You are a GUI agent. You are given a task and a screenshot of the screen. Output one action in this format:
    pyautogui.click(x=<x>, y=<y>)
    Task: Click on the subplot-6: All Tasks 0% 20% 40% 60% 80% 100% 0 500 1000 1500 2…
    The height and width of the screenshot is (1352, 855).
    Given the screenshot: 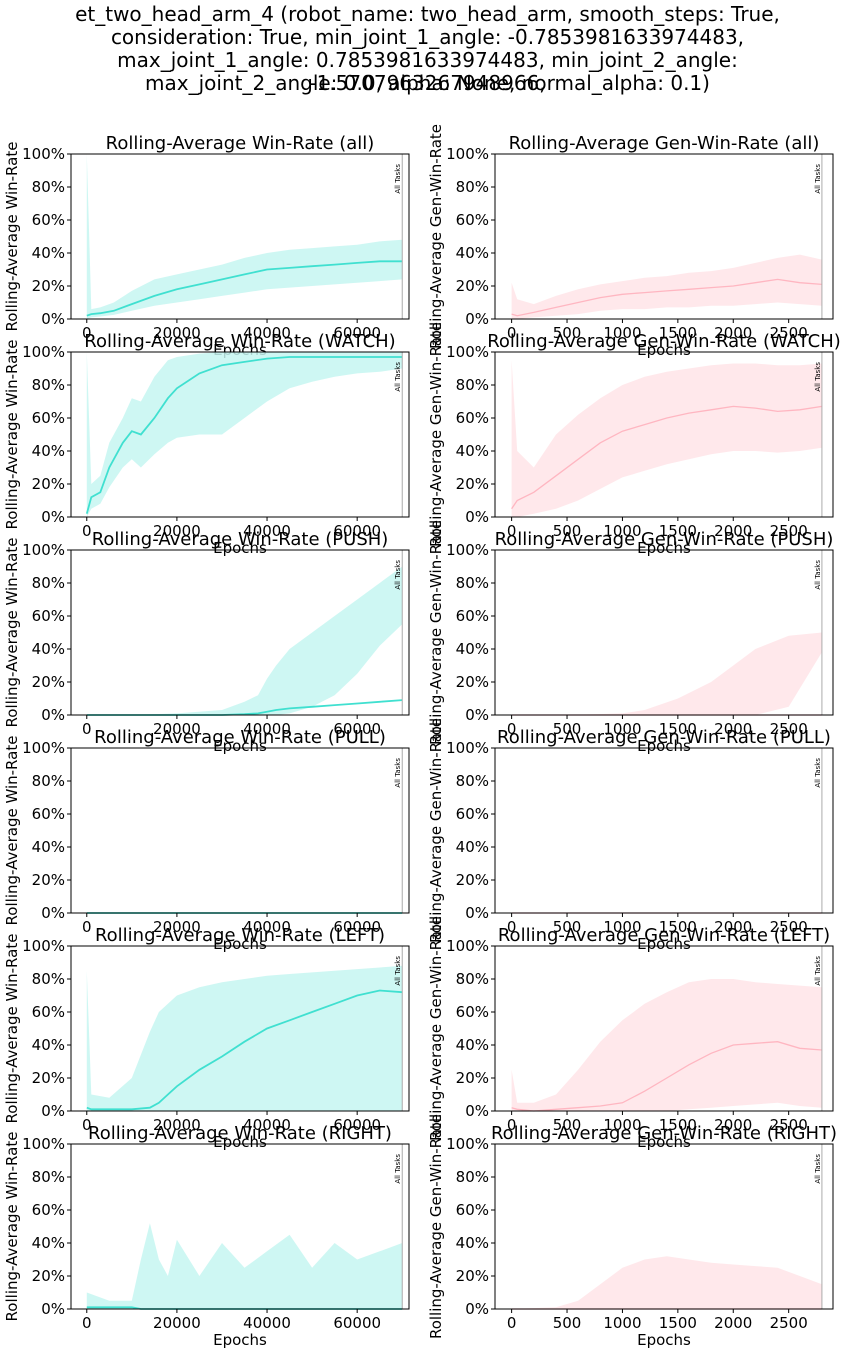 What is the action you would take?
    pyautogui.click(x=630, y=637)
    